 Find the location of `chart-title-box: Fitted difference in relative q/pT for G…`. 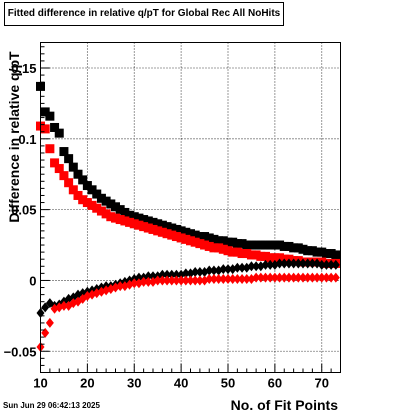

chart-title-box: Fitted difference in relative q/pT for G… is located at coordinates (144, 14).